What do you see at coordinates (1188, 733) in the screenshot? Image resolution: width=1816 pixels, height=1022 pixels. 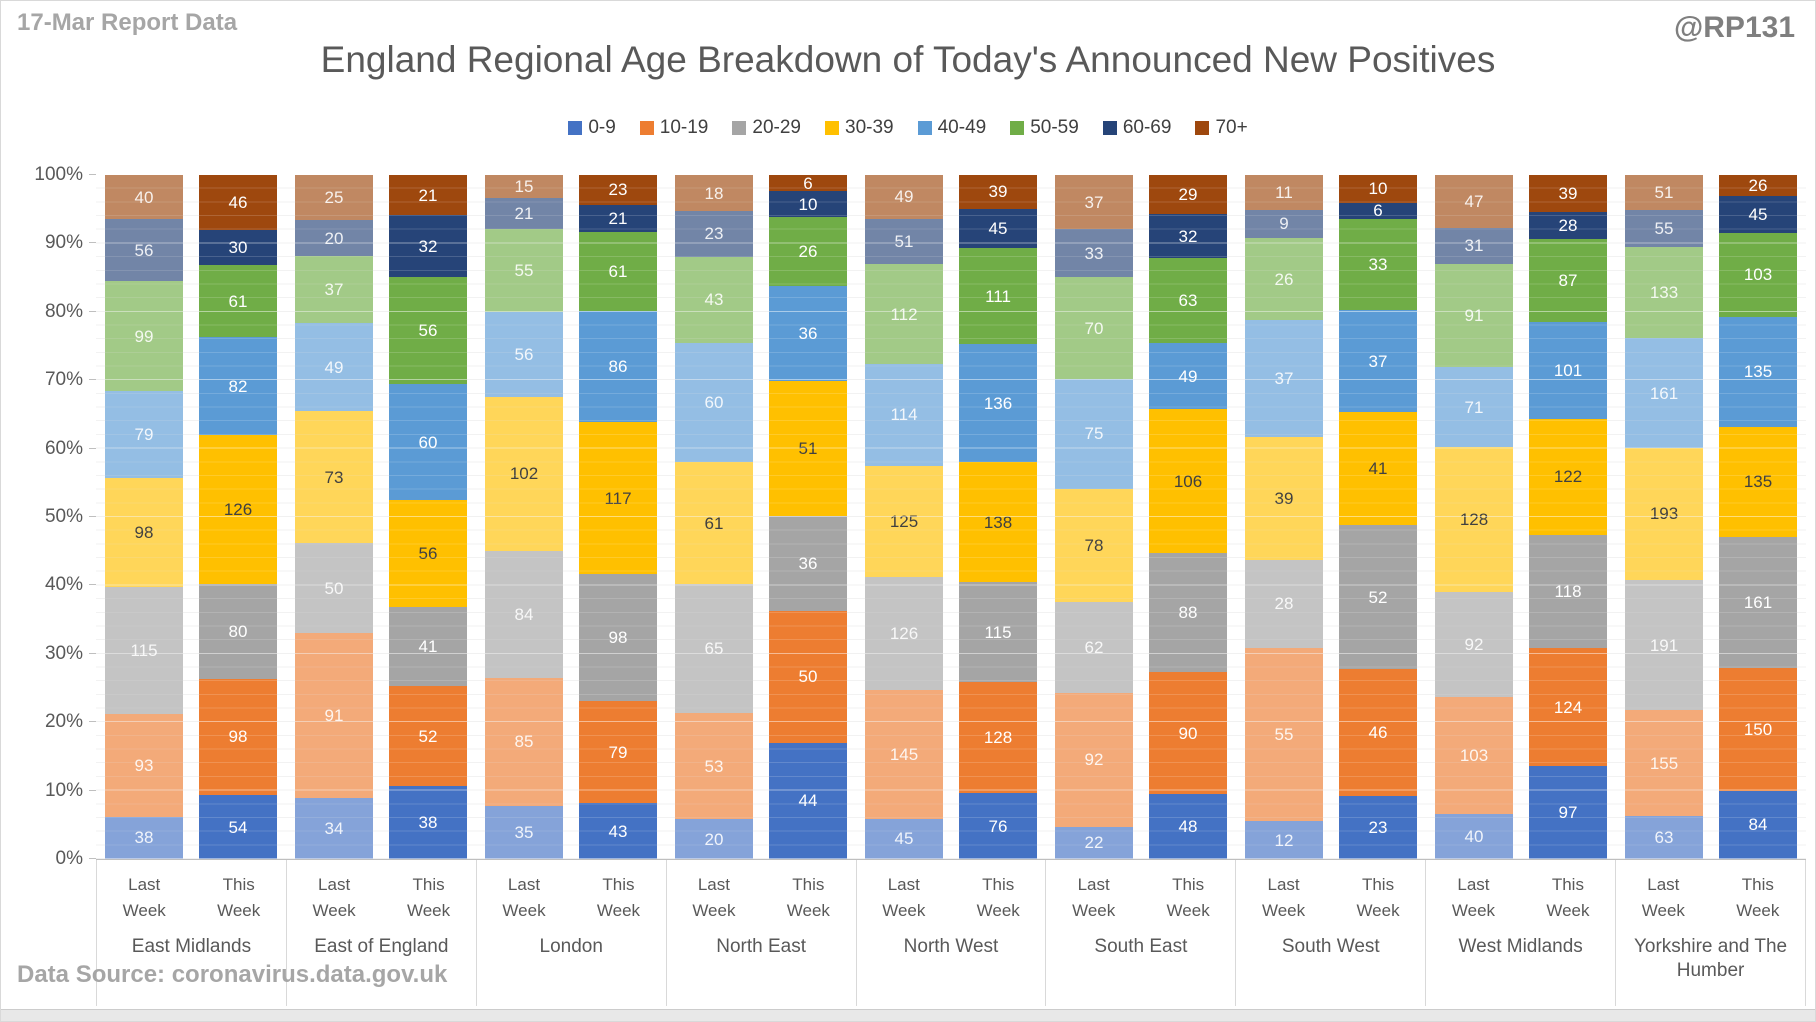 I see `bar-segment: 90` at bounding box center [1188, 733].